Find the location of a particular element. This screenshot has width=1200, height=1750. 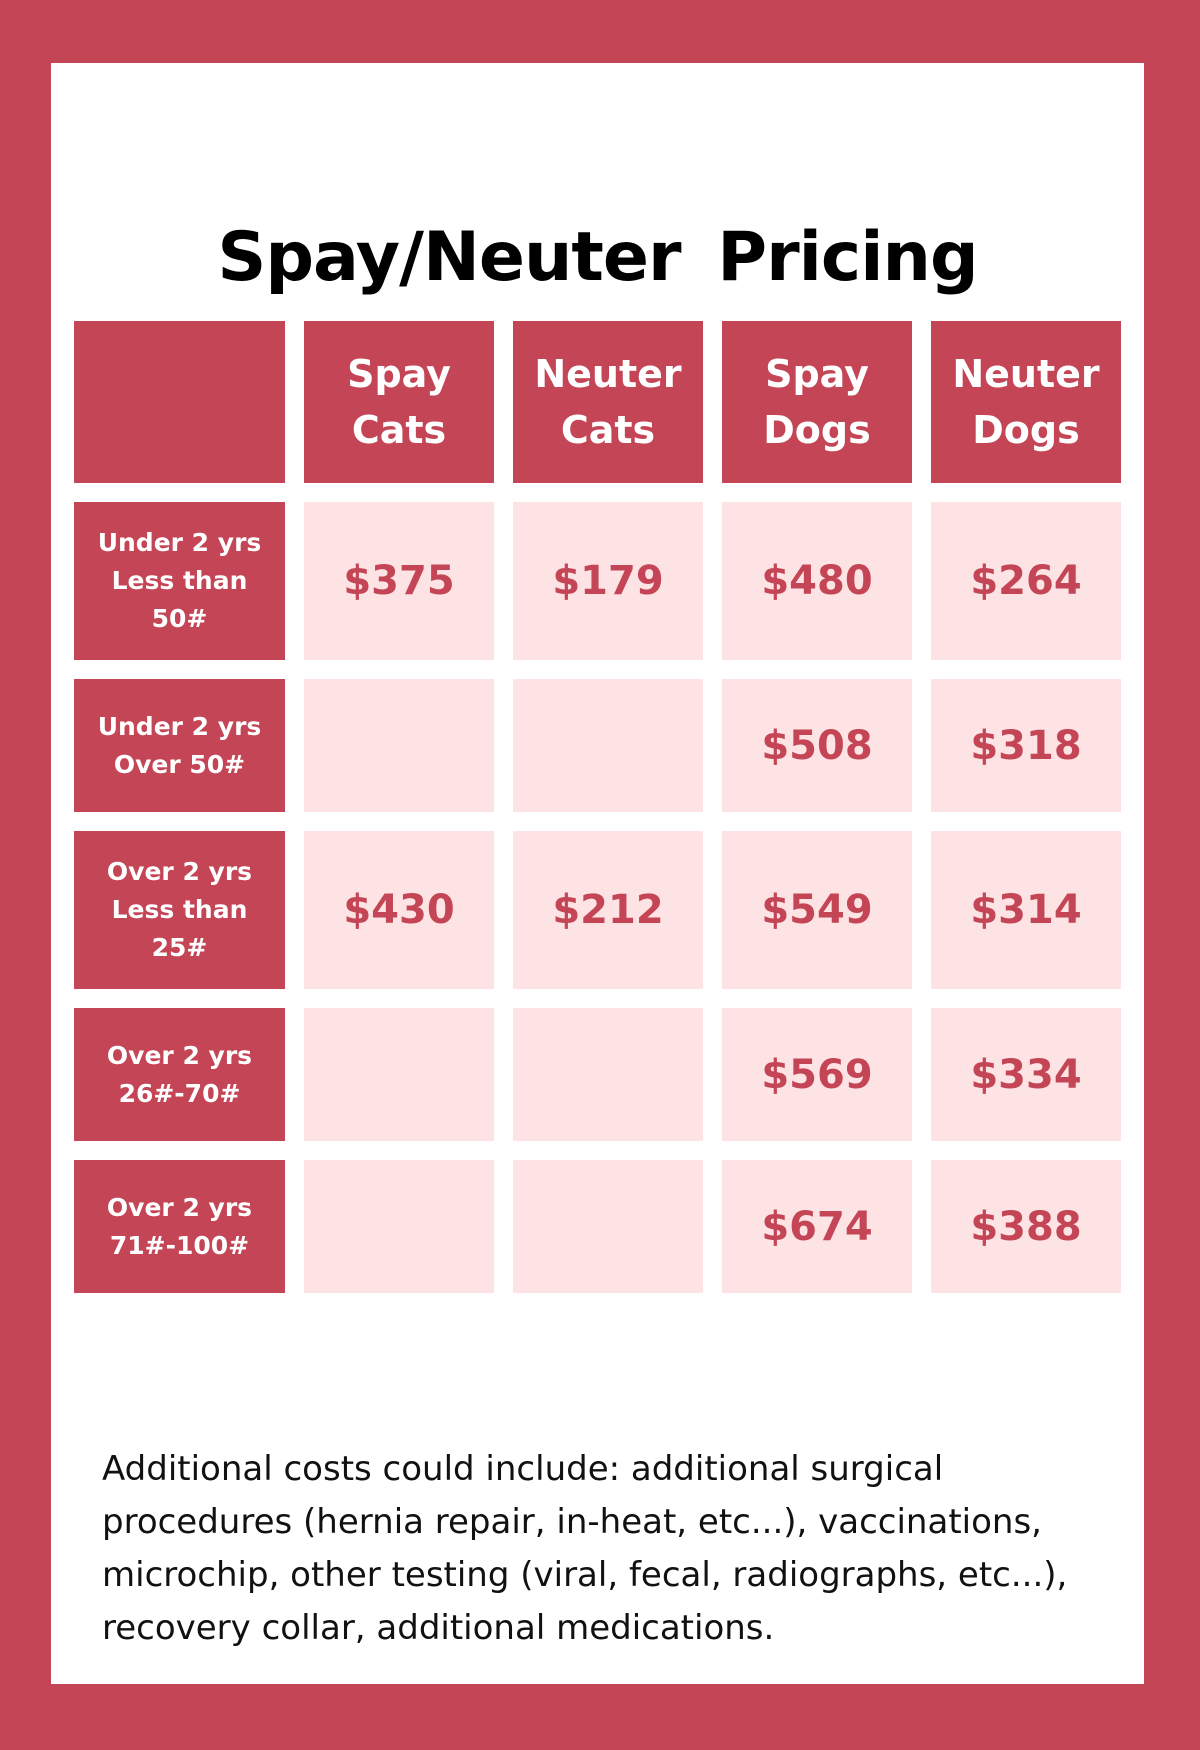

row-label: Over 2 yrs Less than 25# is located at coordinates (179, 910).